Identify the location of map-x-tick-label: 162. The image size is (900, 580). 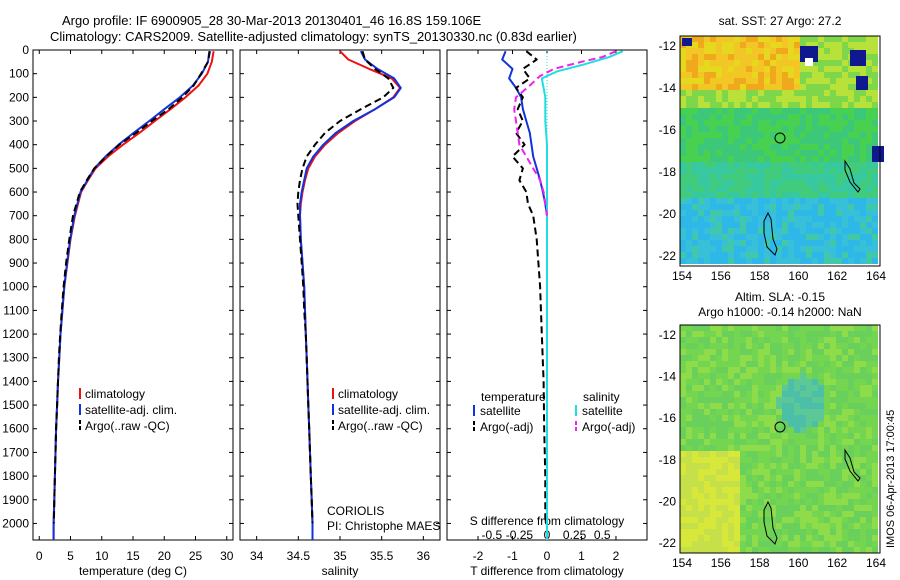
(837, 563).